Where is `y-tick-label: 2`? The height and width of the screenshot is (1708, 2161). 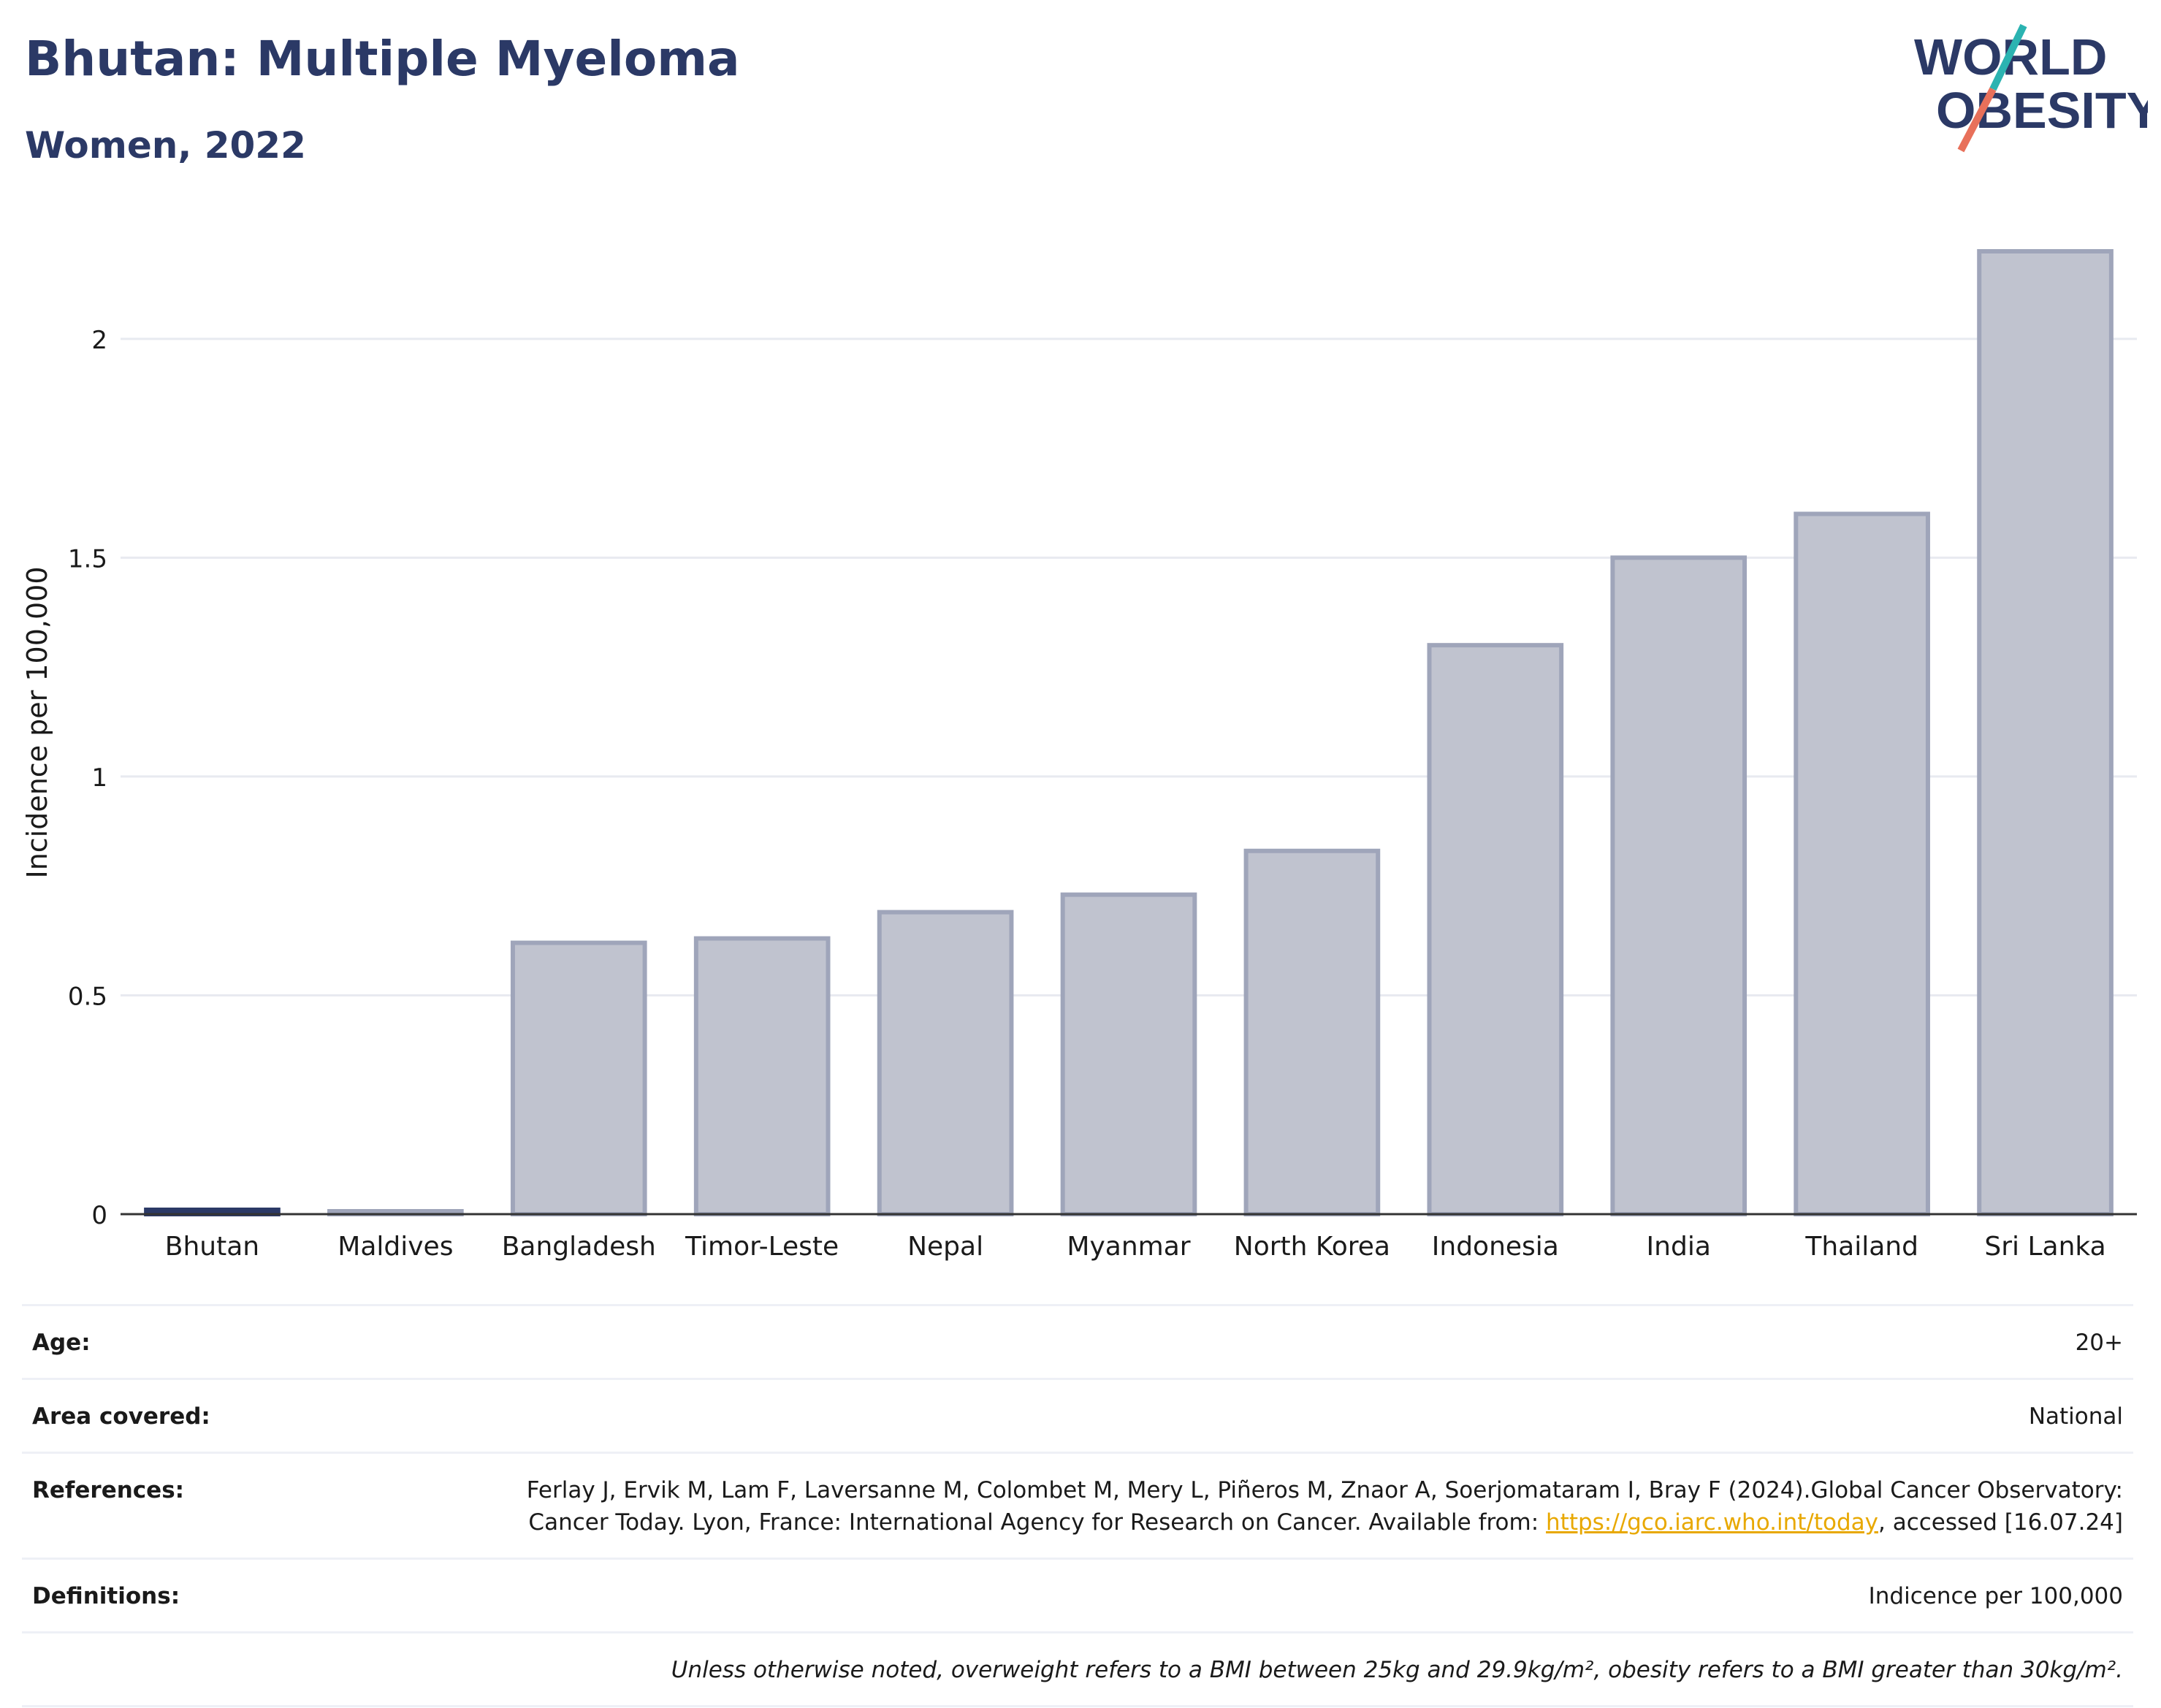 y-tick-label: 2 is located at coordinates (99, 340).